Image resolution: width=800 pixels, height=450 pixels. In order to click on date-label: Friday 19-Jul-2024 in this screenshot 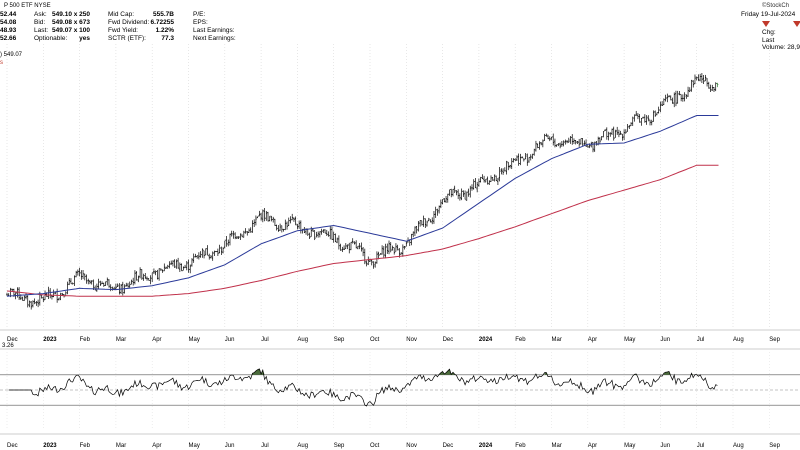, I will do `click(768, 14)`.